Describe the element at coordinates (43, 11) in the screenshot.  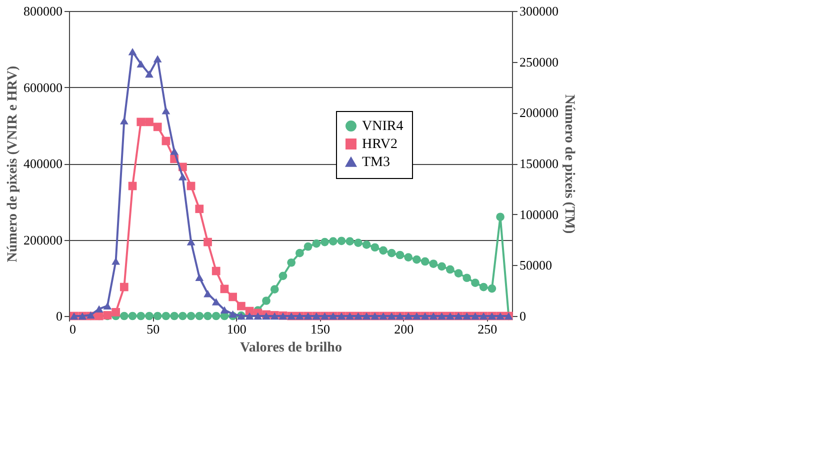
I see `y-tick-label: 800000` at that location.